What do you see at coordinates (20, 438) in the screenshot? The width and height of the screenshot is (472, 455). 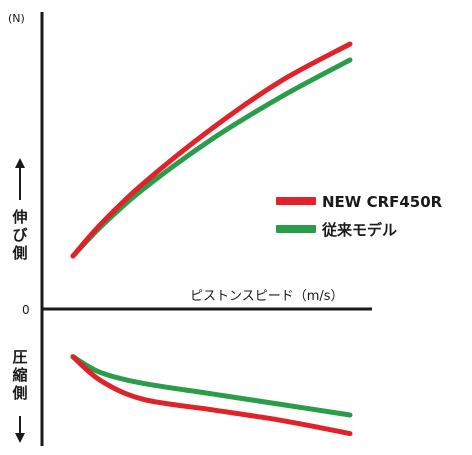 I see `down-arrow-icon` at bounding box center [20, 438].